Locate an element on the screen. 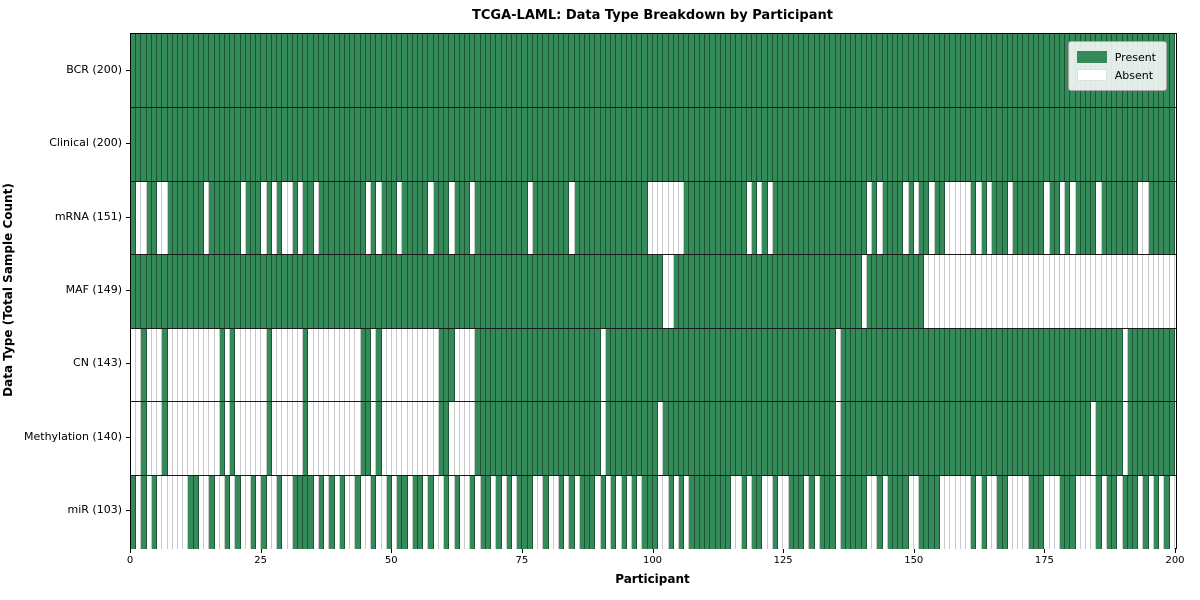 This screenshot has height=600, width=1200. legend-label-absent: Absent is located at coordinates (1134, 75).